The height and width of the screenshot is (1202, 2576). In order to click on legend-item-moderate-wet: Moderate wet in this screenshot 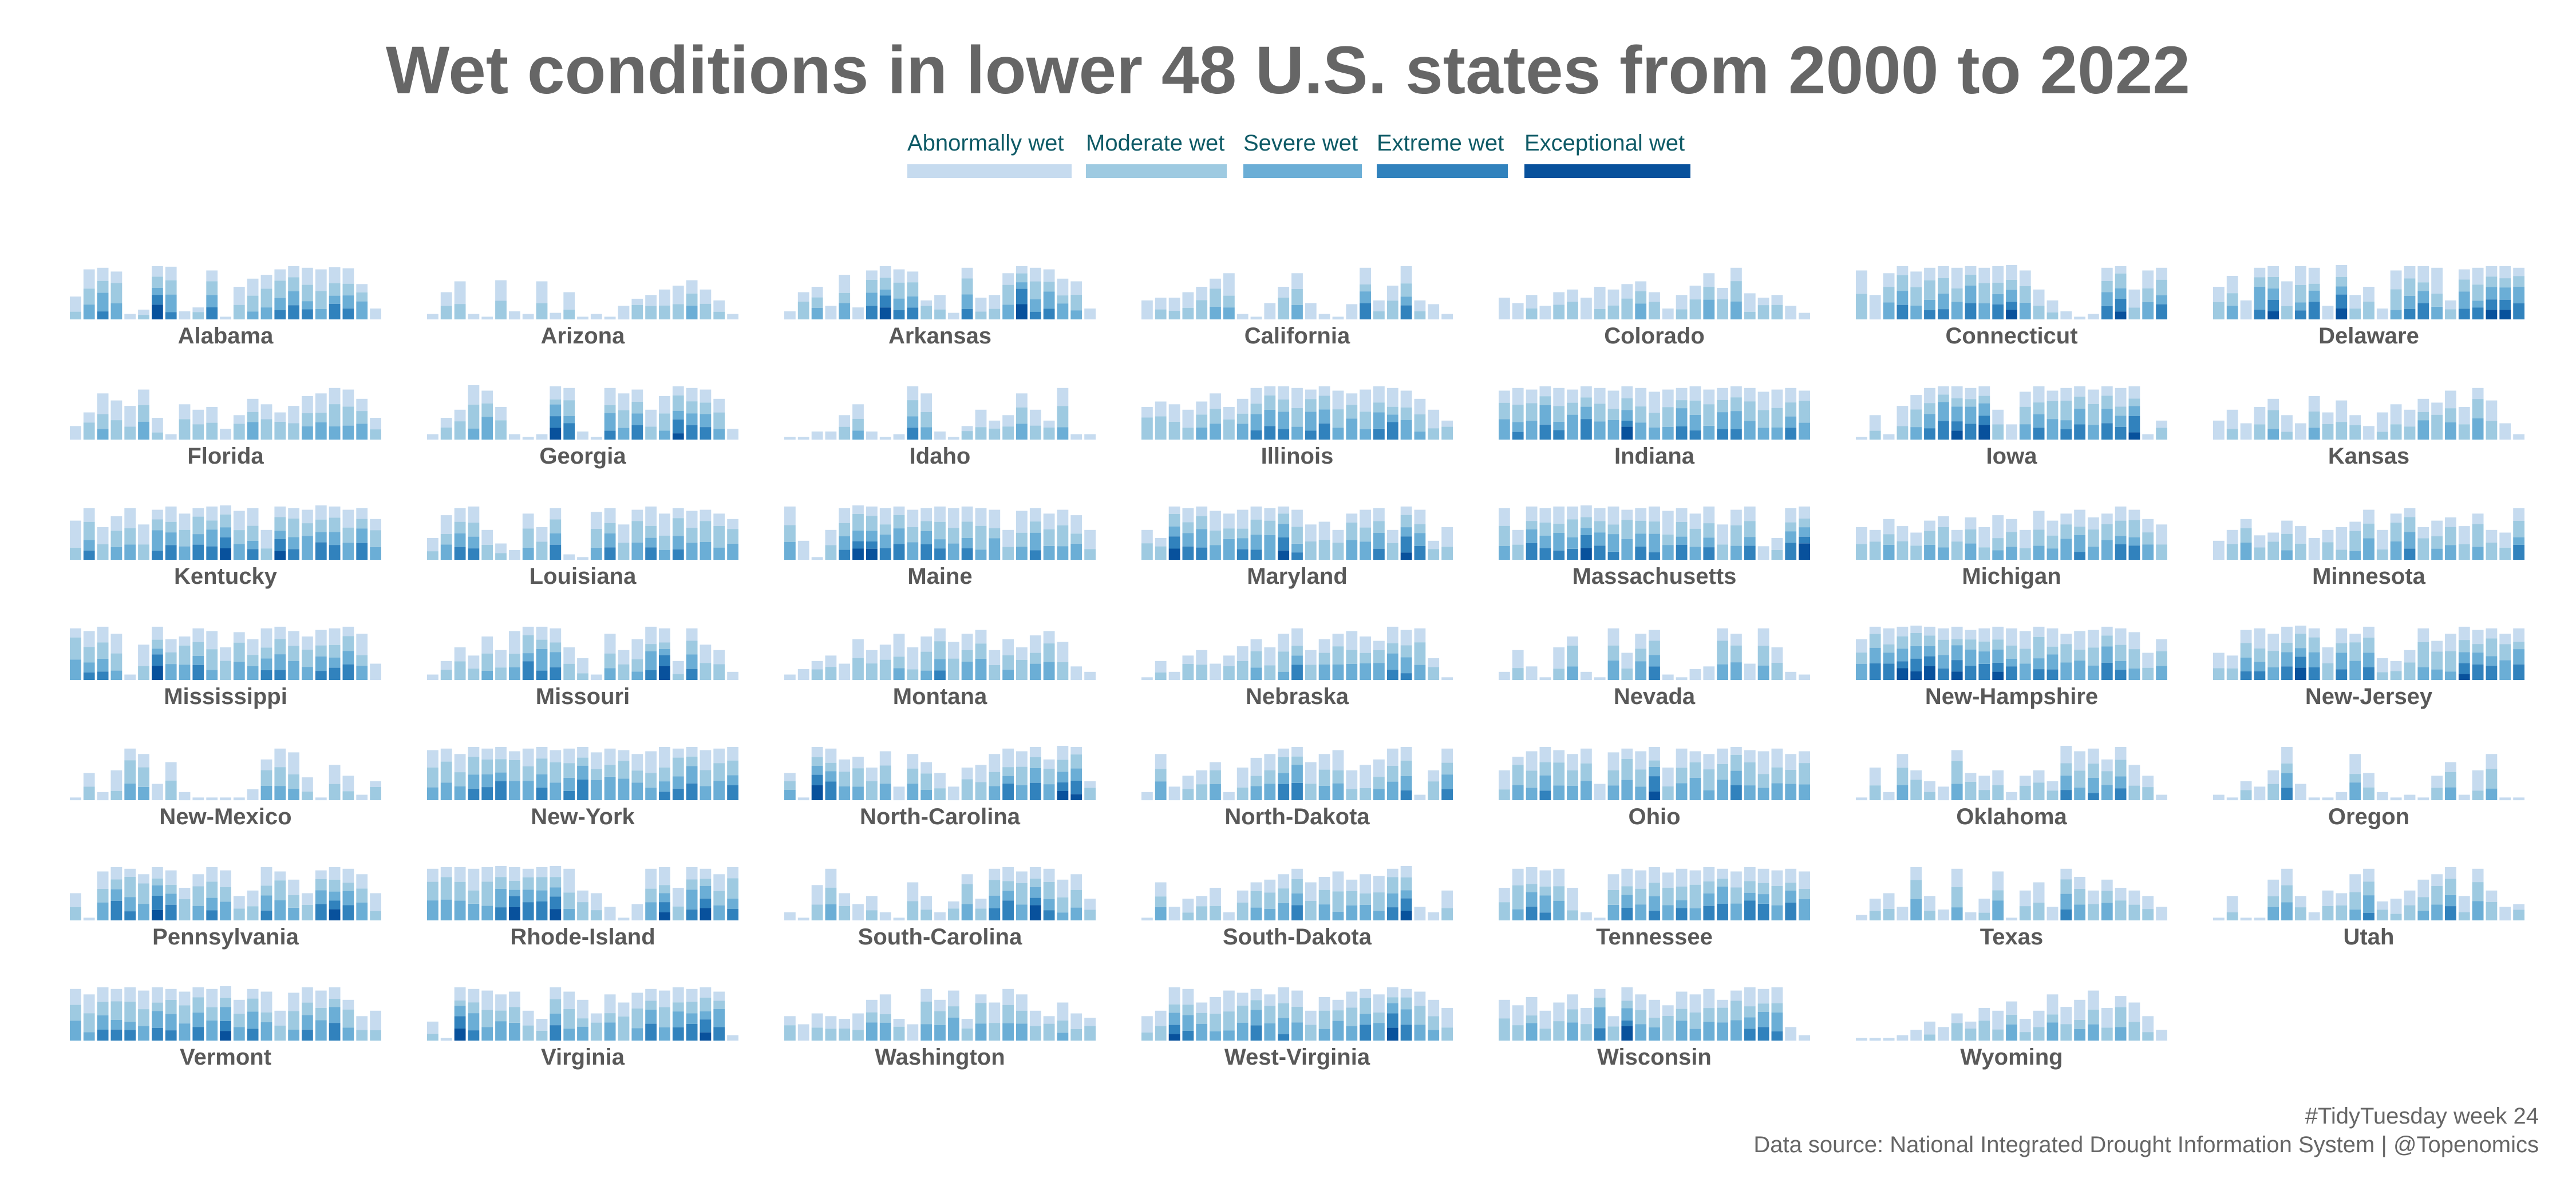, I will do `click(1156, 155)`.